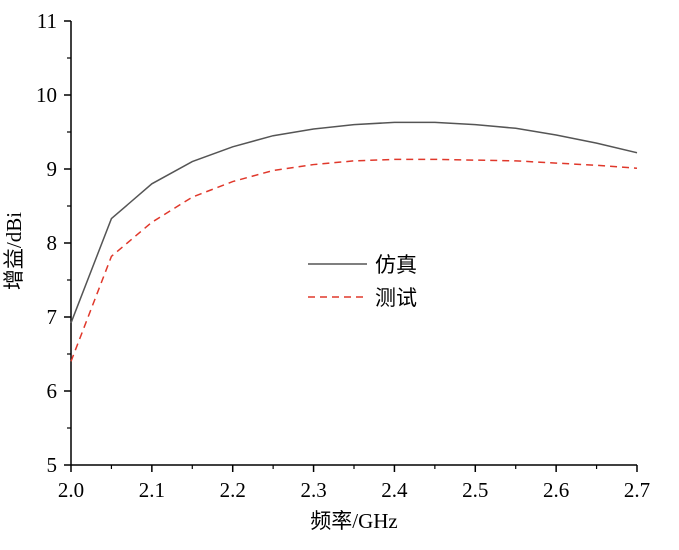  What do you see at coordinates (14, 251) in the screenshot?
I see `y-axis-title: 增益/dBi` at bounding box center [14, 251].